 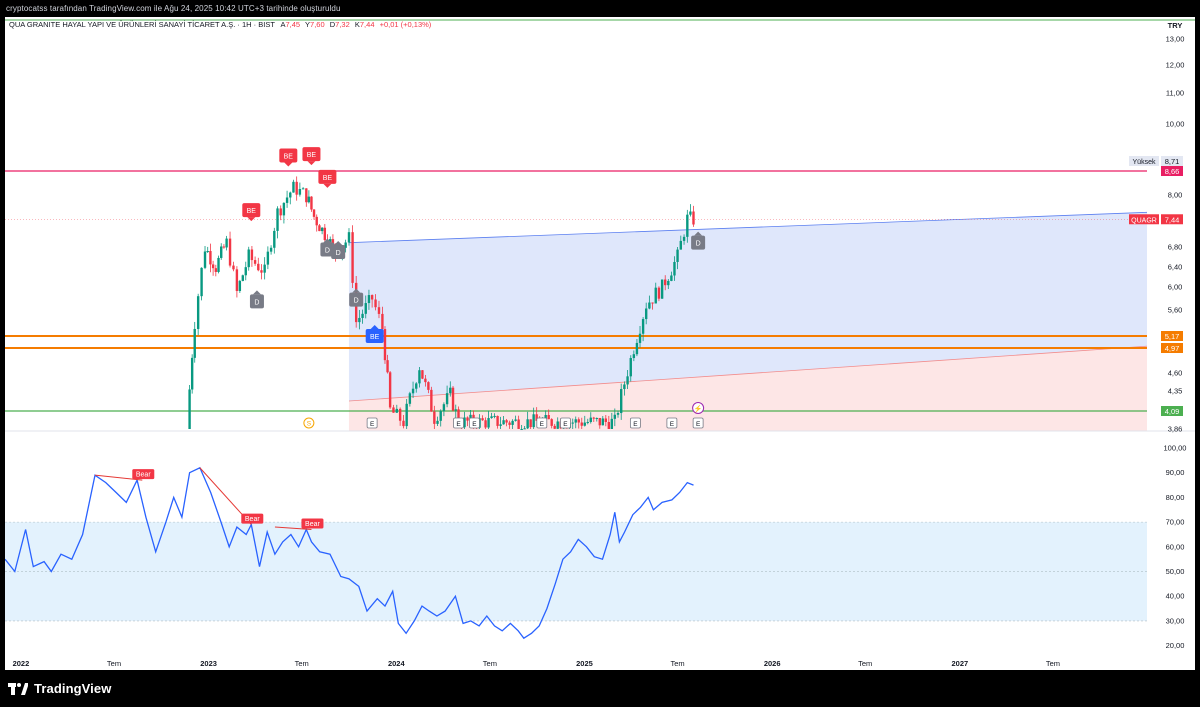 I want to click on time-tick-label: 2024, so click(x=397, y=663).